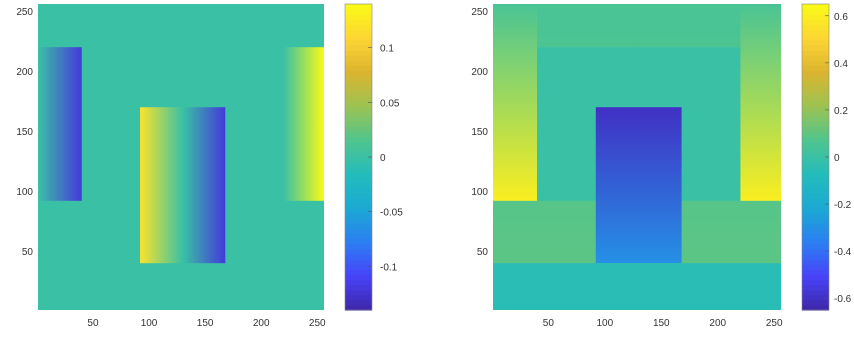  What do you see at coordinates (24, 192) in the screenshot?
I see `left-y-tick-label: 100` at bounding box center [24, 192].